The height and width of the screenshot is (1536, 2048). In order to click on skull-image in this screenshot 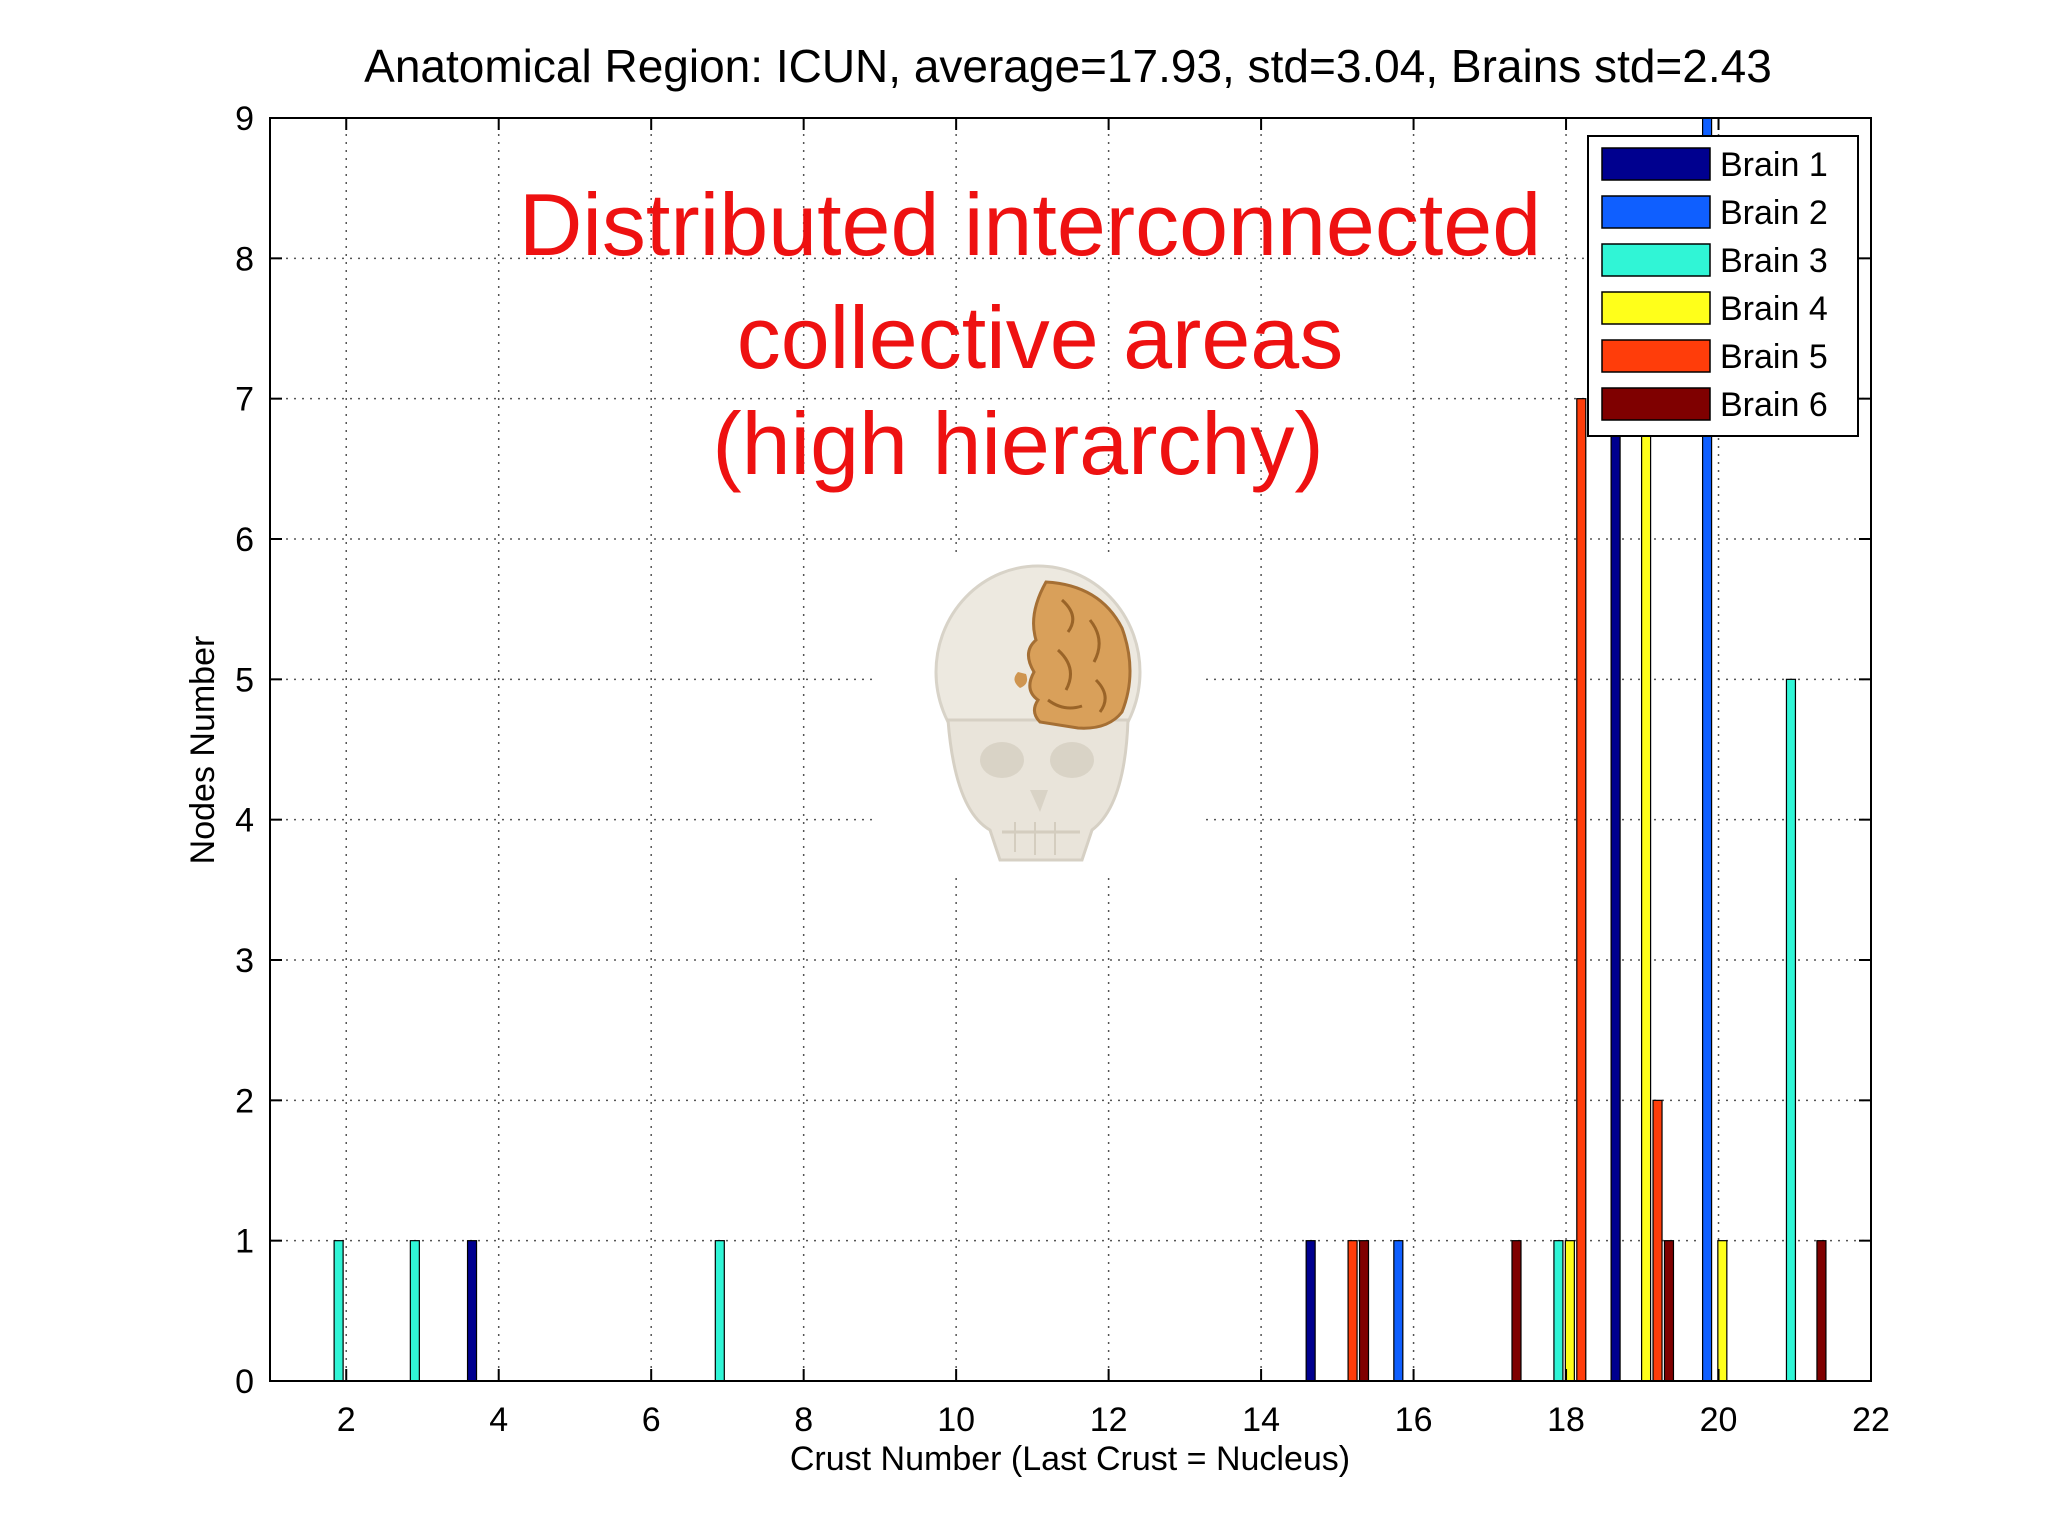, I will do `click(1040, 714)`.